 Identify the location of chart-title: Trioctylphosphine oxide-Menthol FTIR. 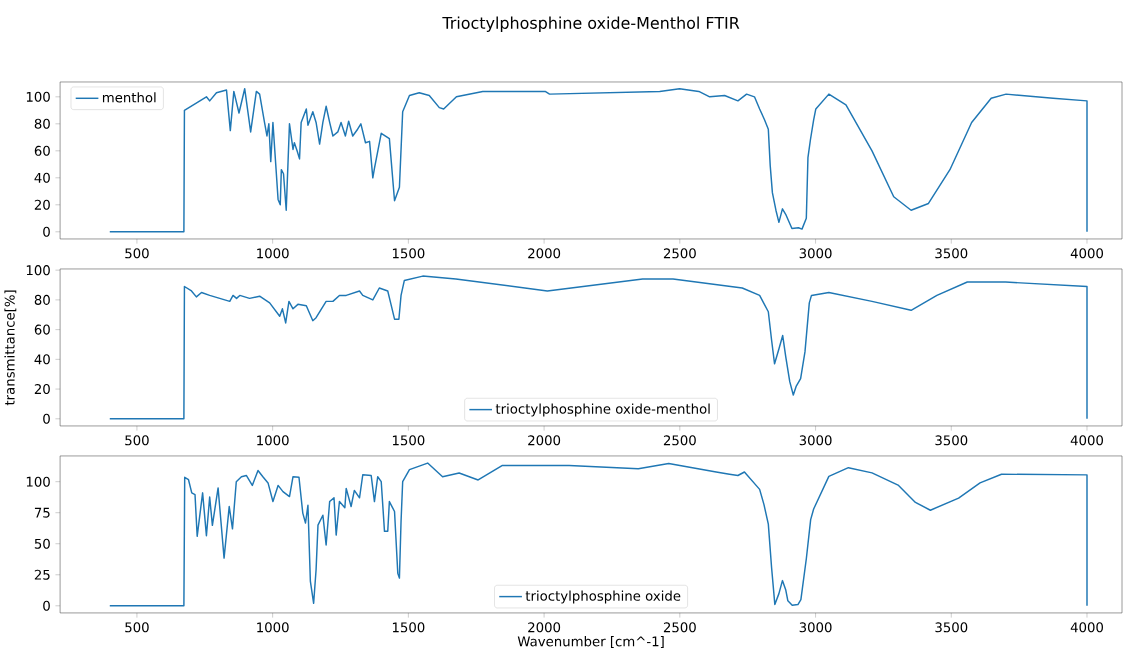
(591, 24).